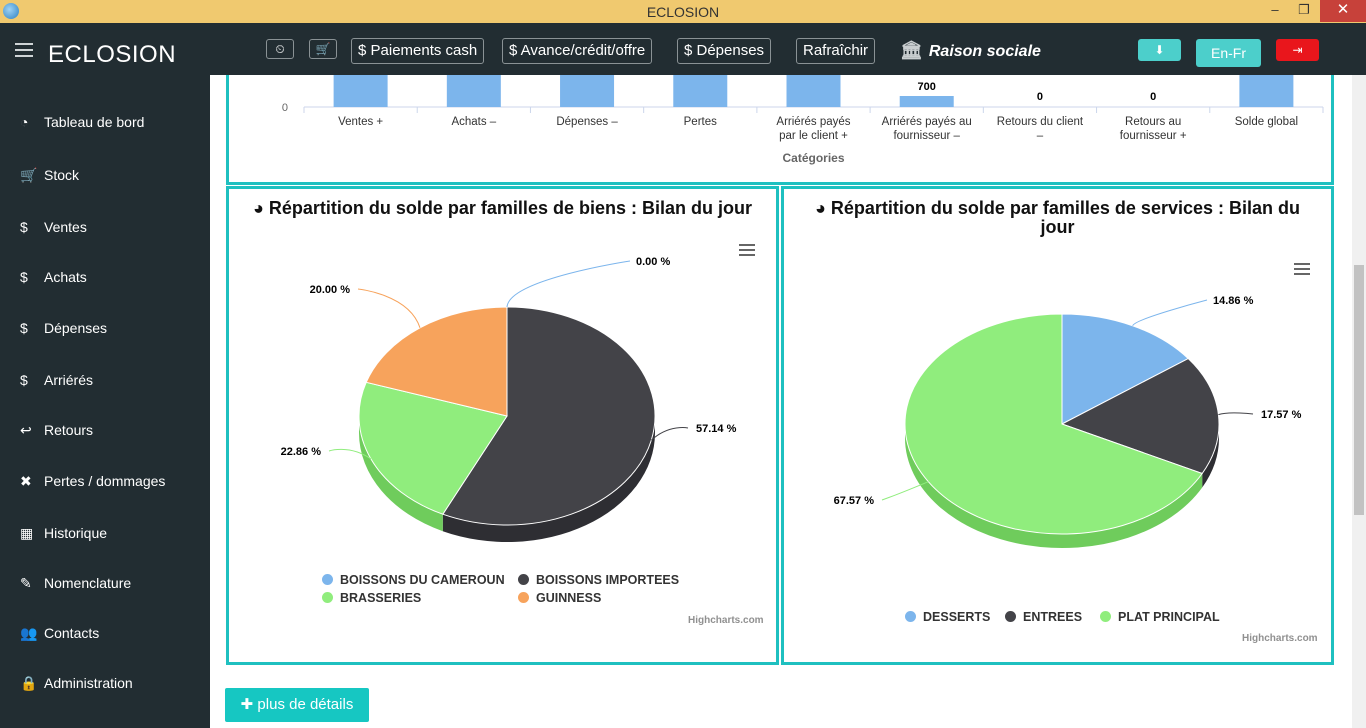 The height and width of the screenshot is (728, 1366). What do you see at coordinates (577, 51) in the screenshot?
I see `advance-credit-button: $ Avance/crédit/offre` at bounding box center [577, 51].